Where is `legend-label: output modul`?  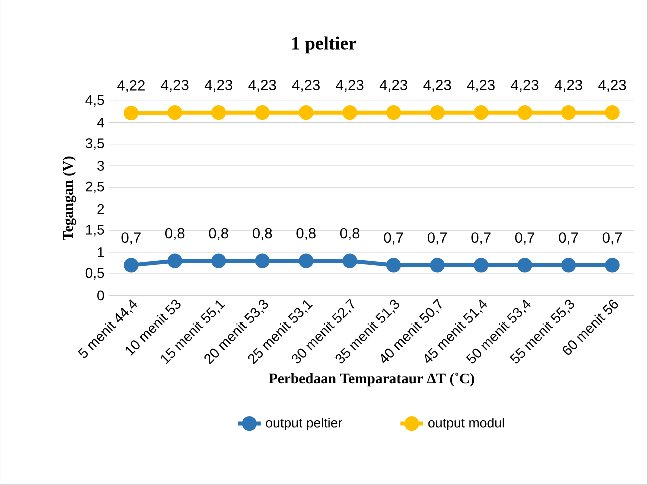 legend-label: output modul is located at coordinates (466, 424).